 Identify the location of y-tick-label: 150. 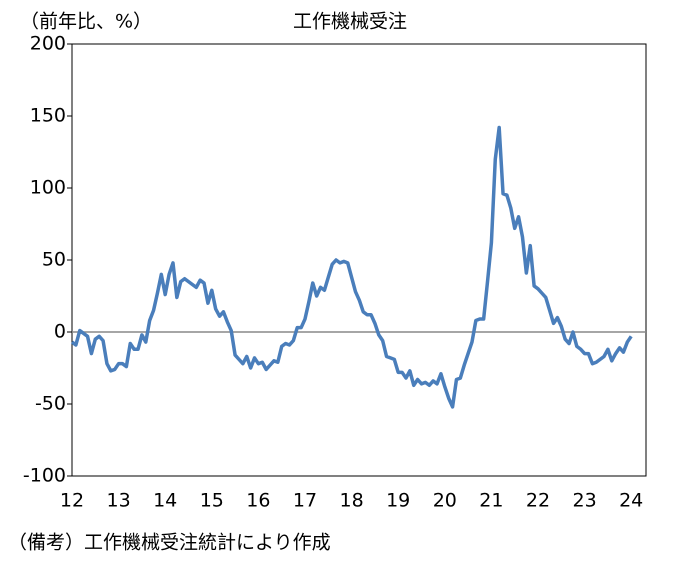
(48, 116).